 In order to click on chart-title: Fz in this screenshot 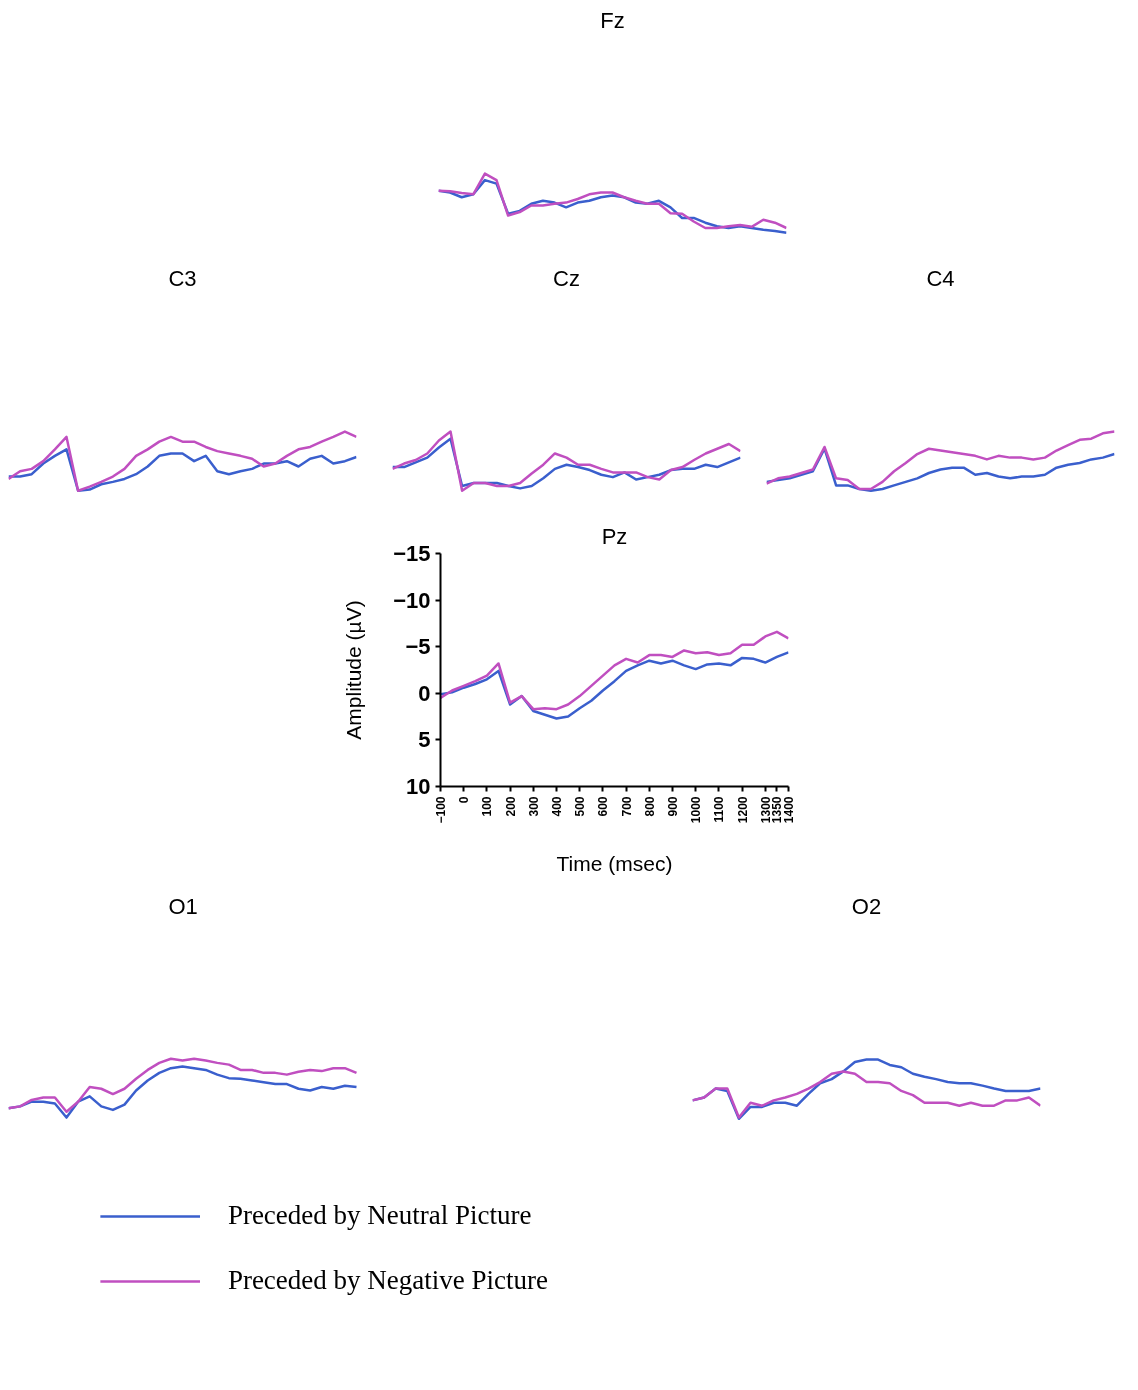, I will do `click(612, 20)`.